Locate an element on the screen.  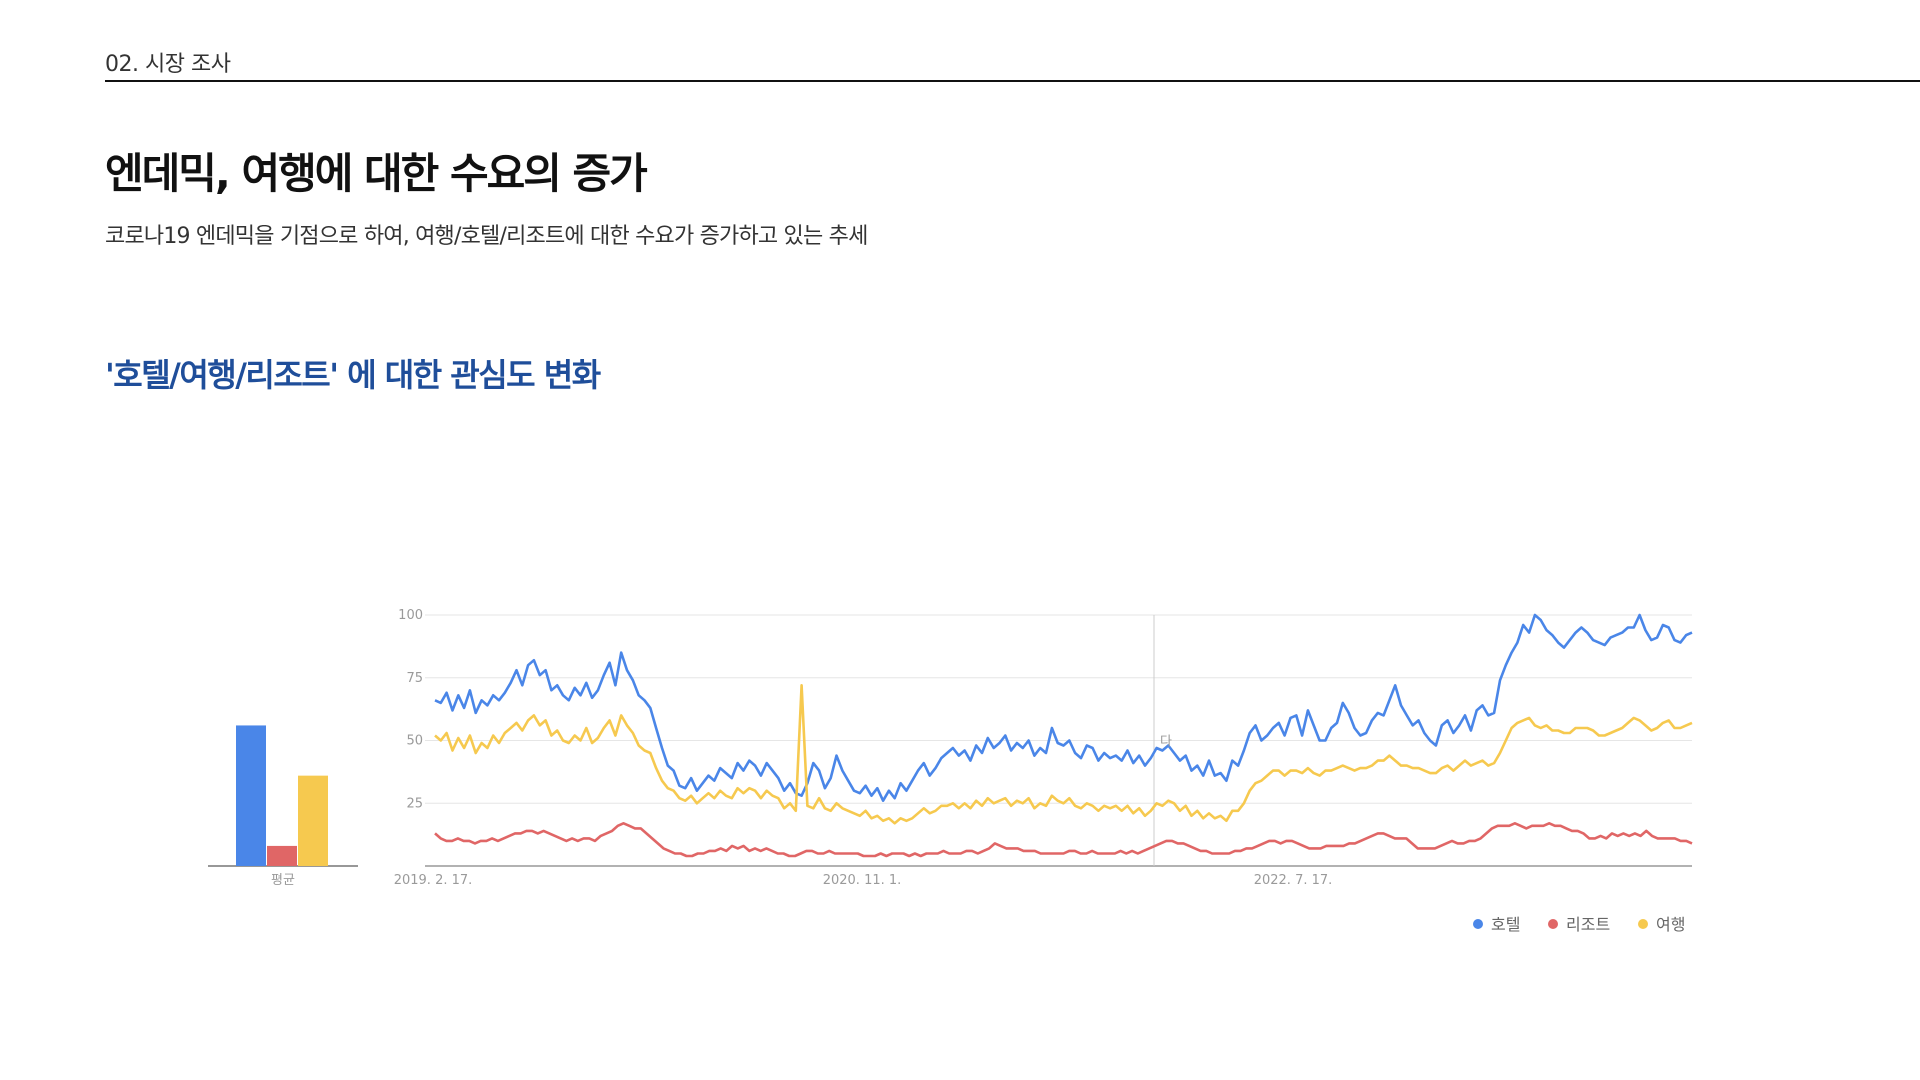
legend-label: 호텔 is located at coordinates (1505, 924).